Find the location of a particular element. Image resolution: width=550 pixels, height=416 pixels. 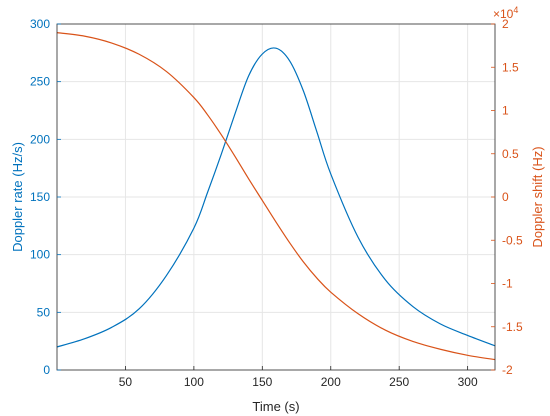

y-right-tick-label: 2 is located at coordinates (505, 24).